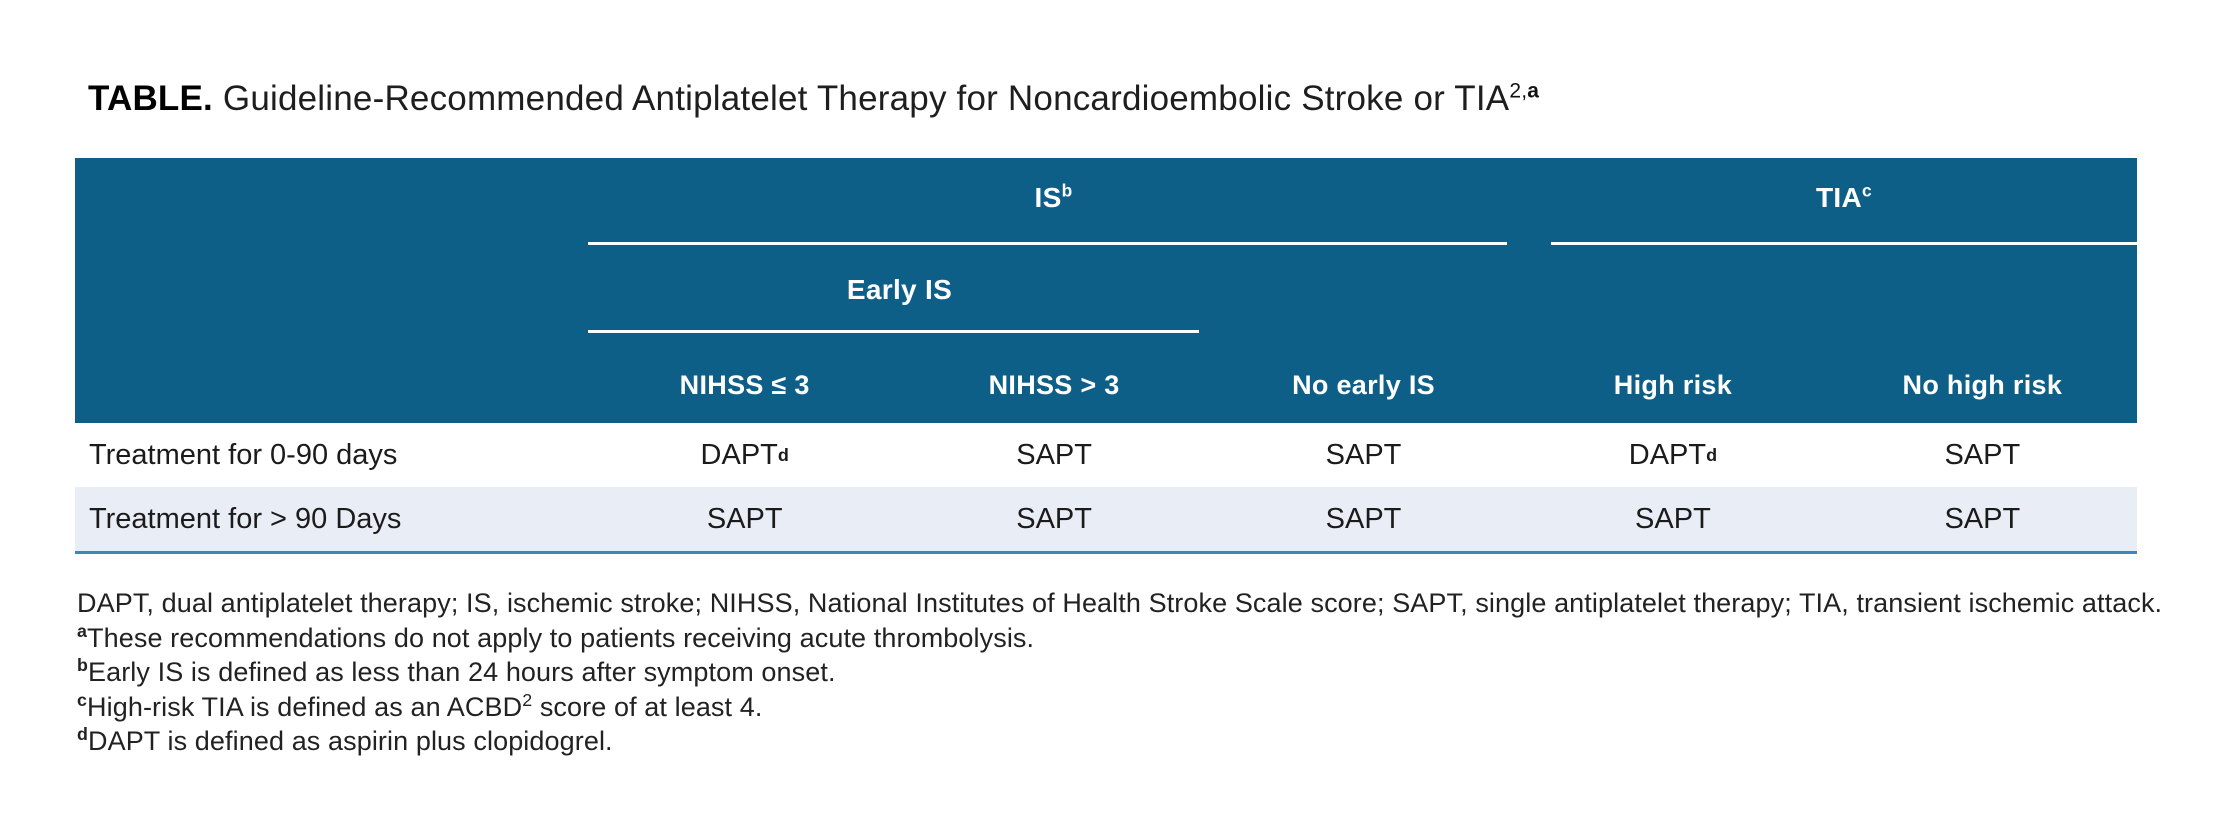 The width and height of the screenshot is (2213, 823). Describe the element at coordinates (899, 289) in the screenshot. I see `subgroup-header-early-is: Early IS` at that location.